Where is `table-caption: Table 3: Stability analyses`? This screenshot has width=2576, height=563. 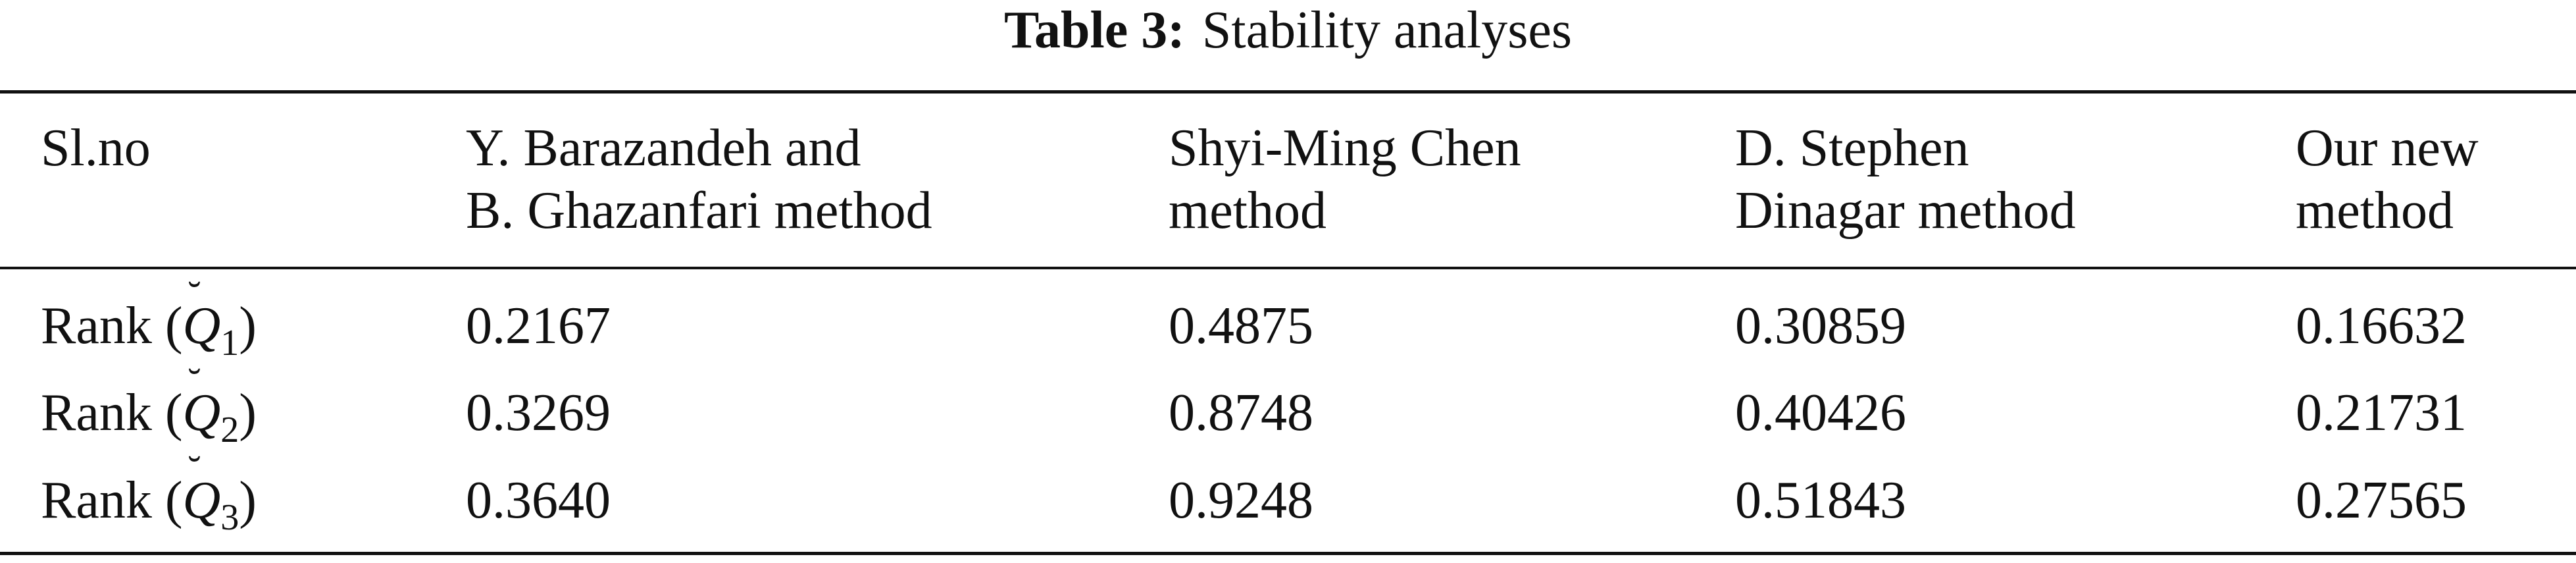 table-caption: Table 3: Stability analyses is located at coordinates (1288, 37).